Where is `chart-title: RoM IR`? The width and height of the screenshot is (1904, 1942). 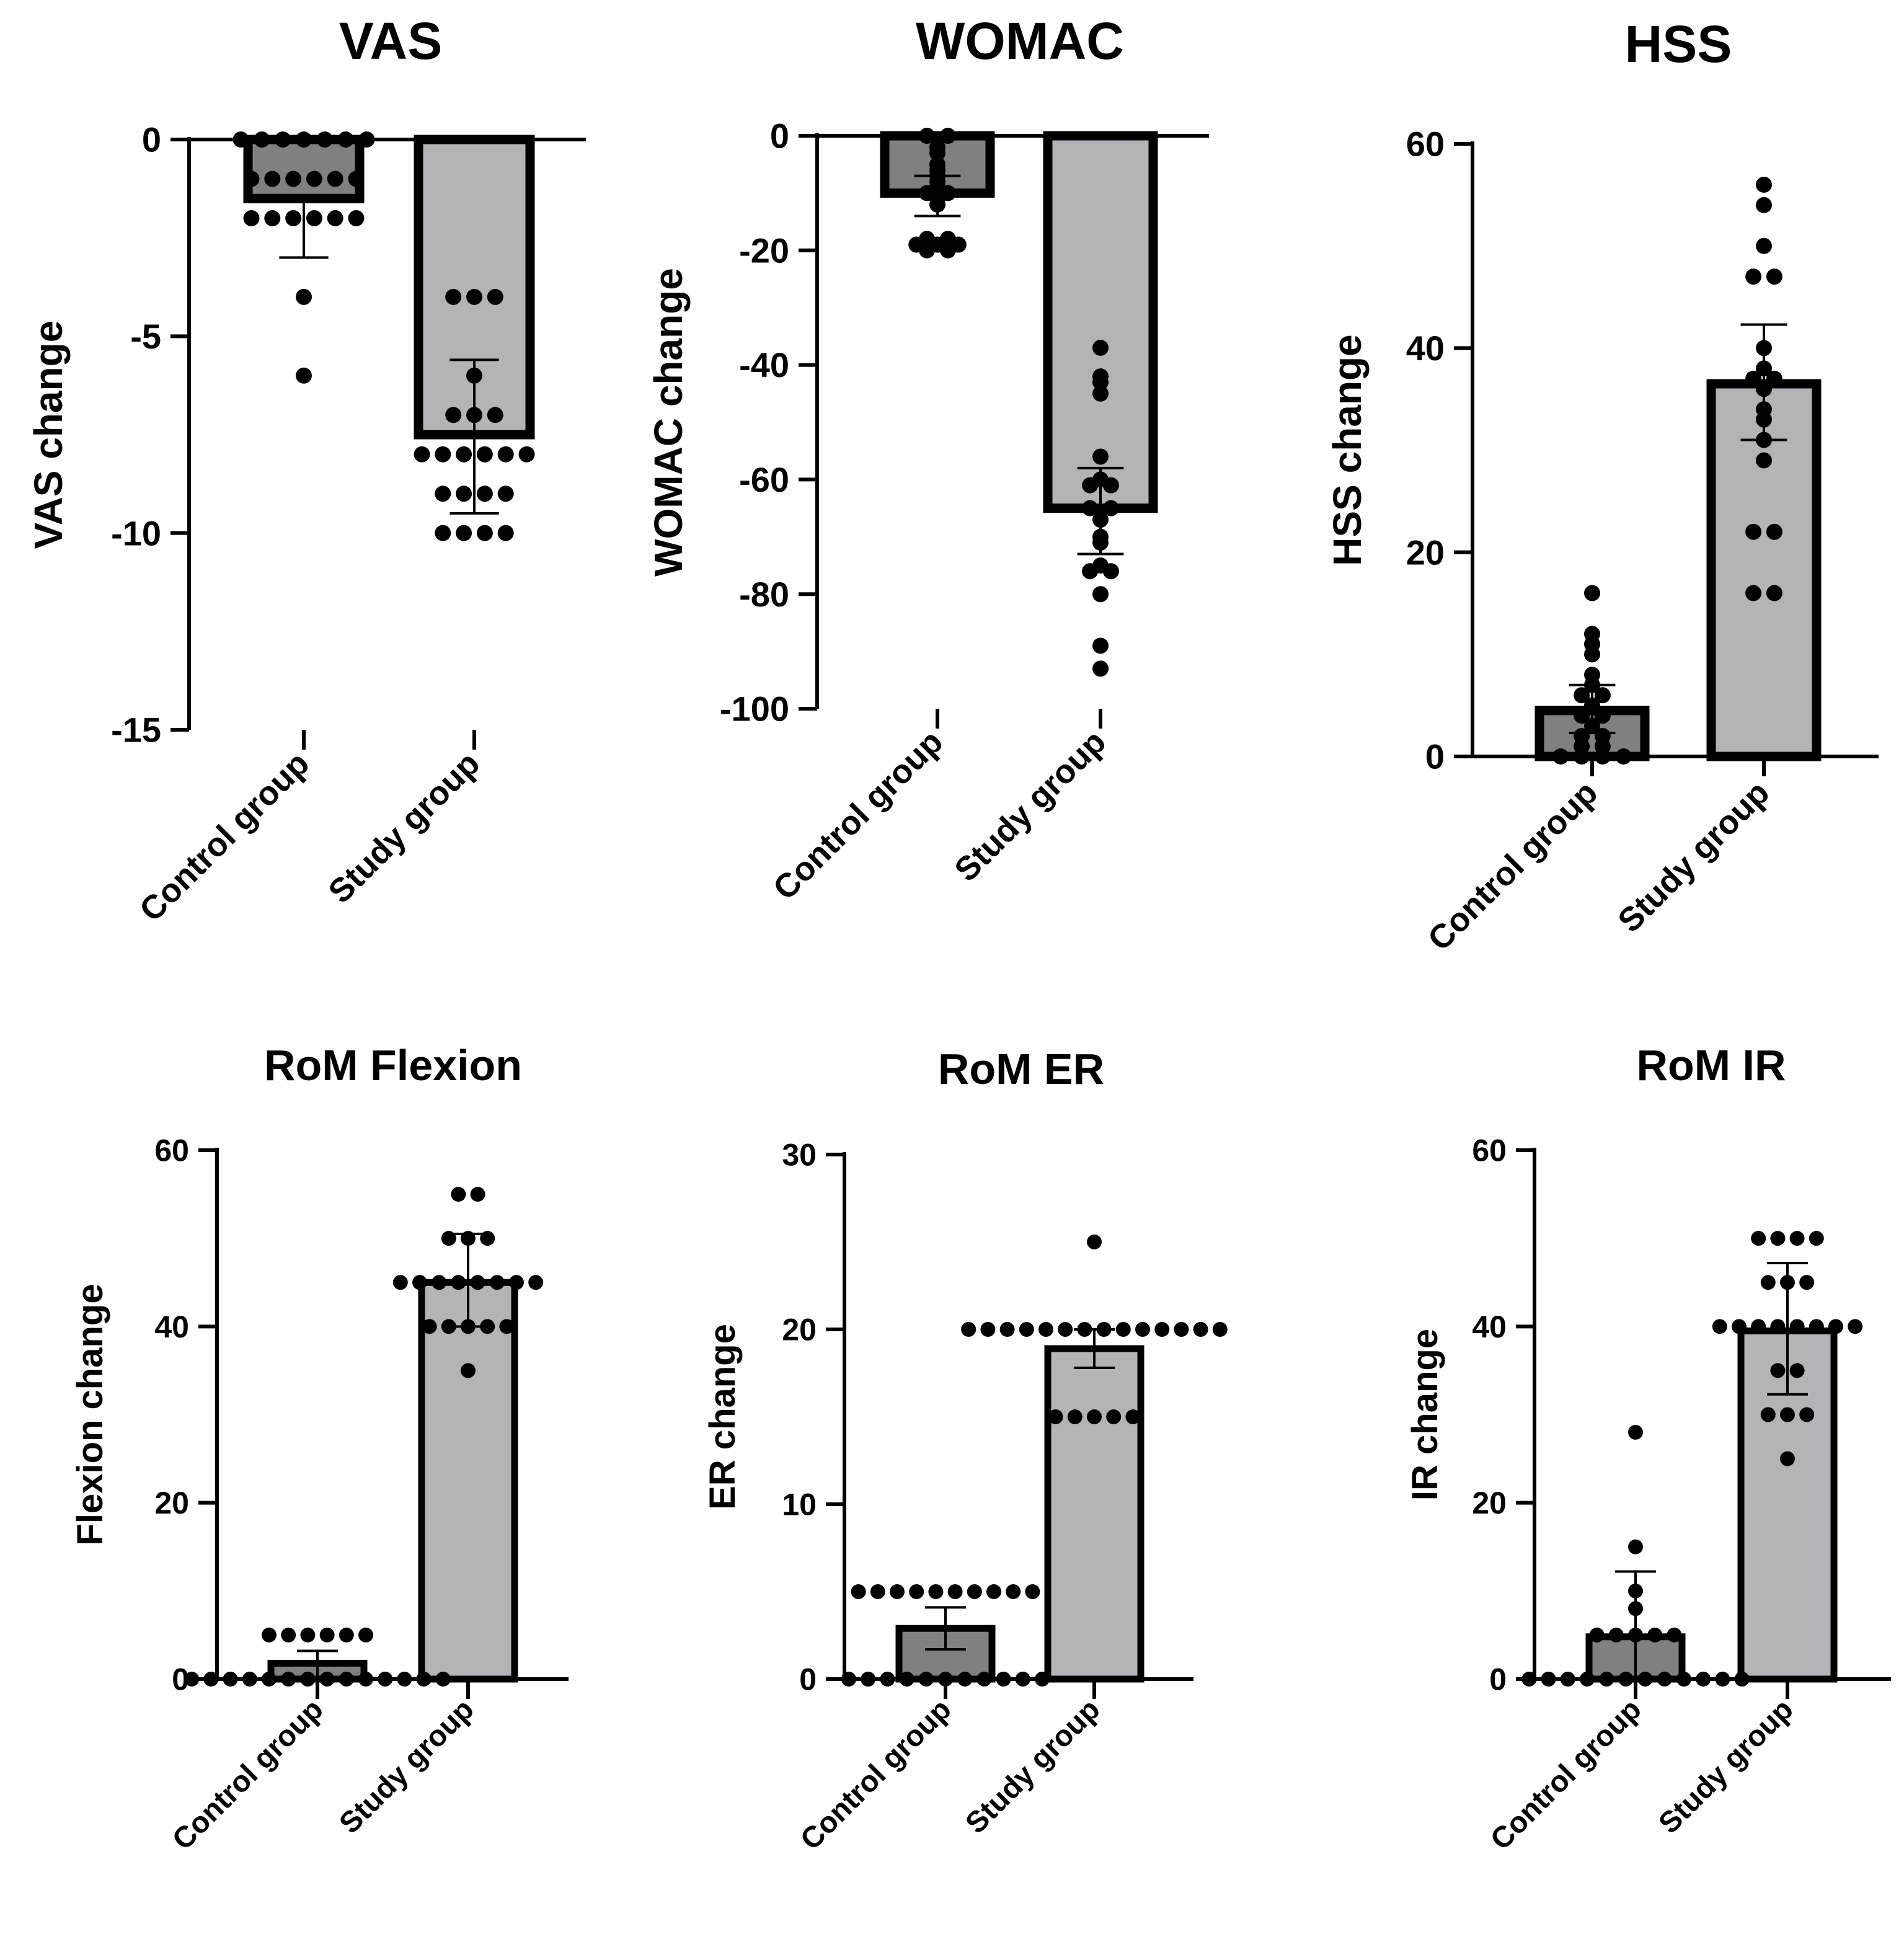 chart-title: RoM IR is located at coordinates (1711, 1065).